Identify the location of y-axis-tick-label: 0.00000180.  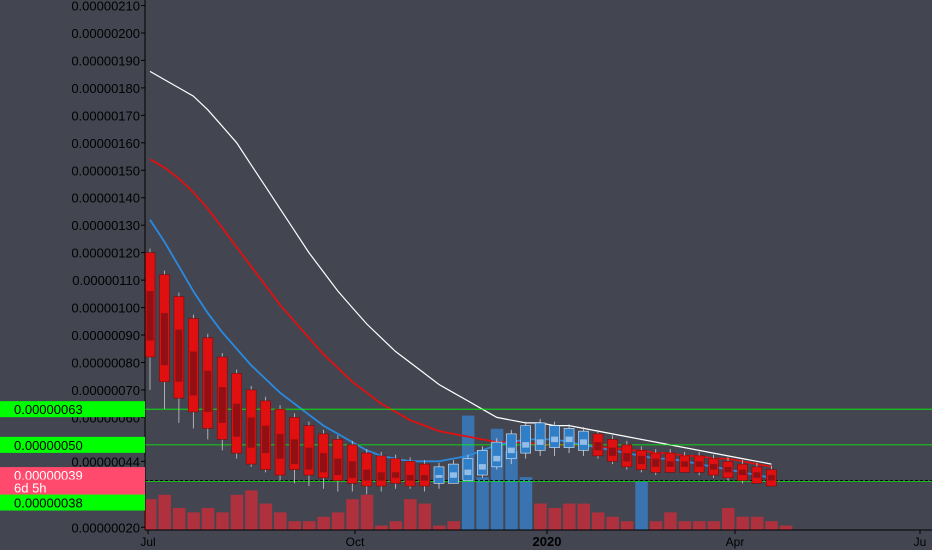
(105, 88).